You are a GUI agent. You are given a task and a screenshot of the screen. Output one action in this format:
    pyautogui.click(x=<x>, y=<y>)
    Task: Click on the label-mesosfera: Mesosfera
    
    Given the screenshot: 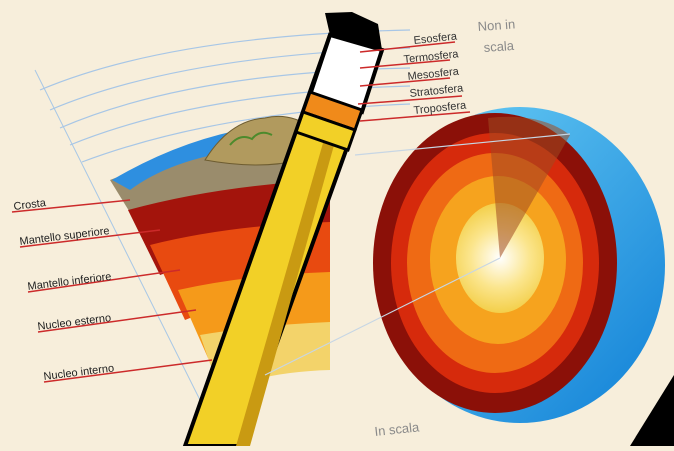 What is the action you would take?
    pyautogui.click(x=433, y=74)
    